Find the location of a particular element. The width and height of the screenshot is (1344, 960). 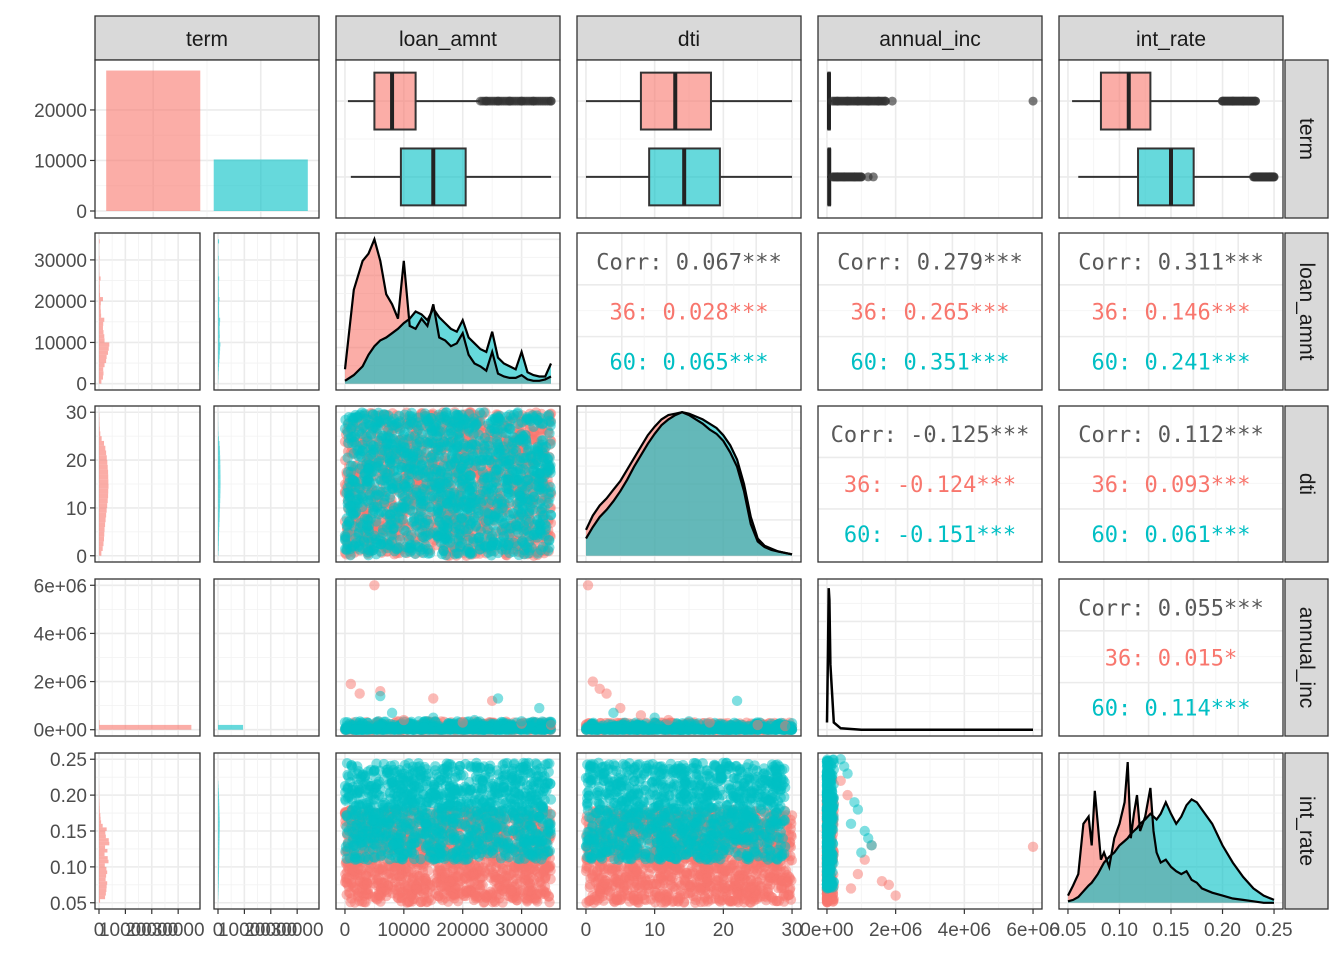

scatter-group-annual_inc-loan_amnt is located at coordinates (448, 657).